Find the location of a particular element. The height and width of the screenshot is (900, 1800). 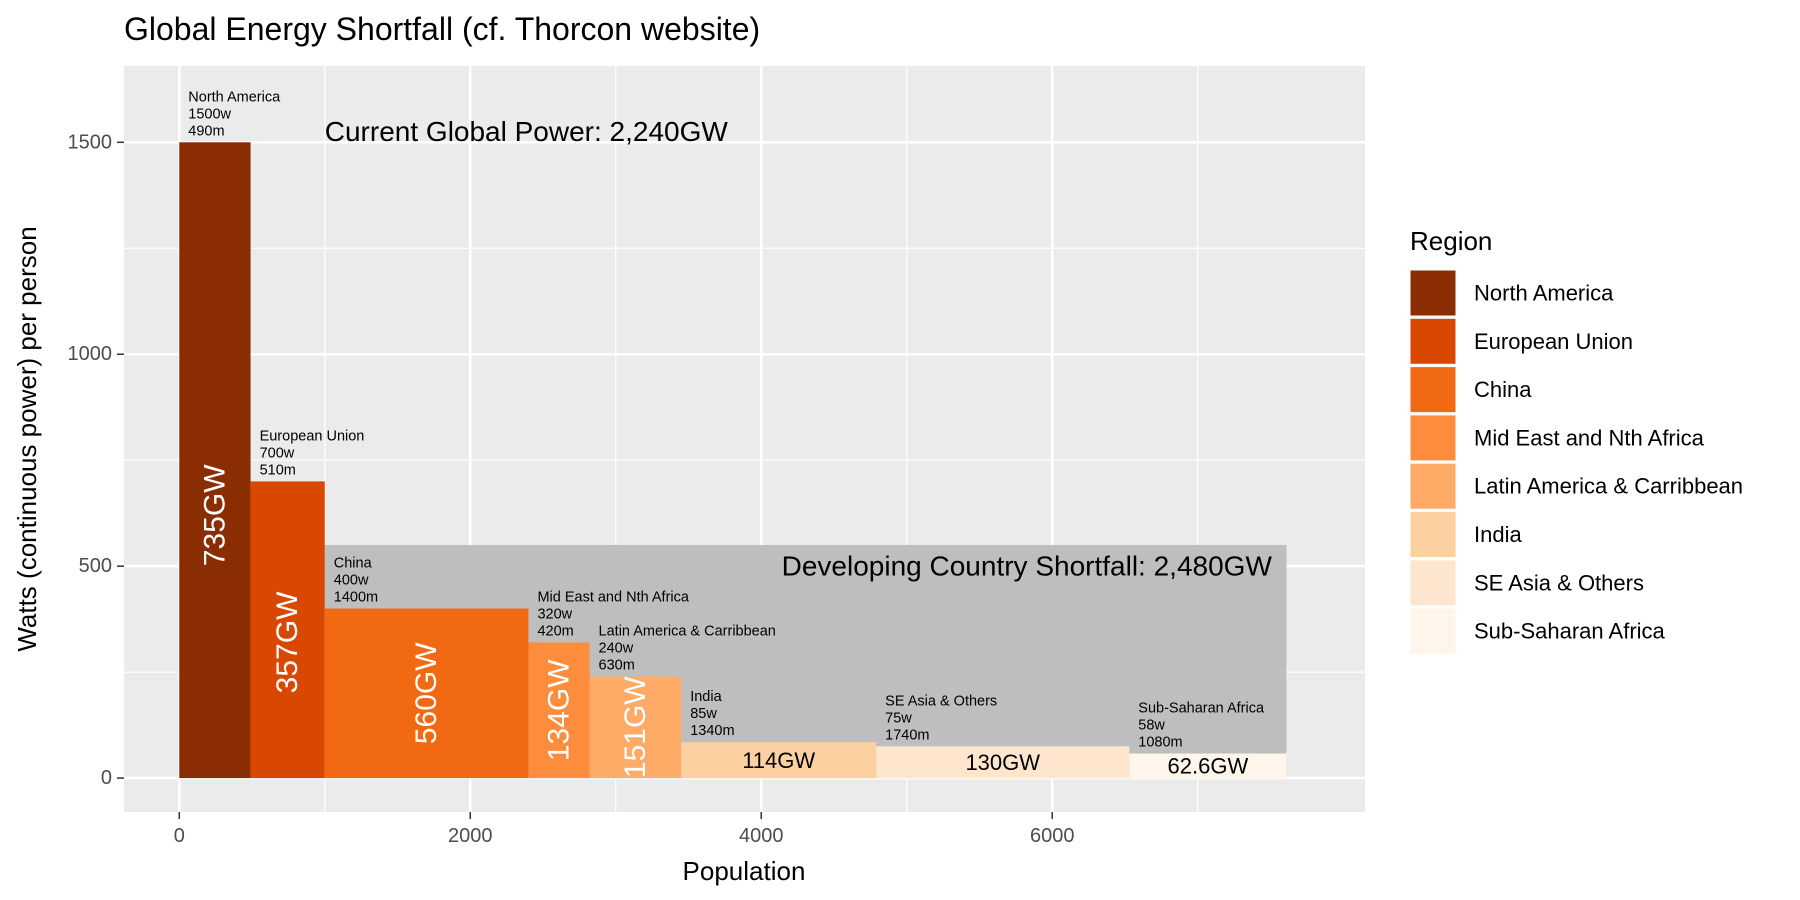

bar-north-america is located at coordinates (215, 460).